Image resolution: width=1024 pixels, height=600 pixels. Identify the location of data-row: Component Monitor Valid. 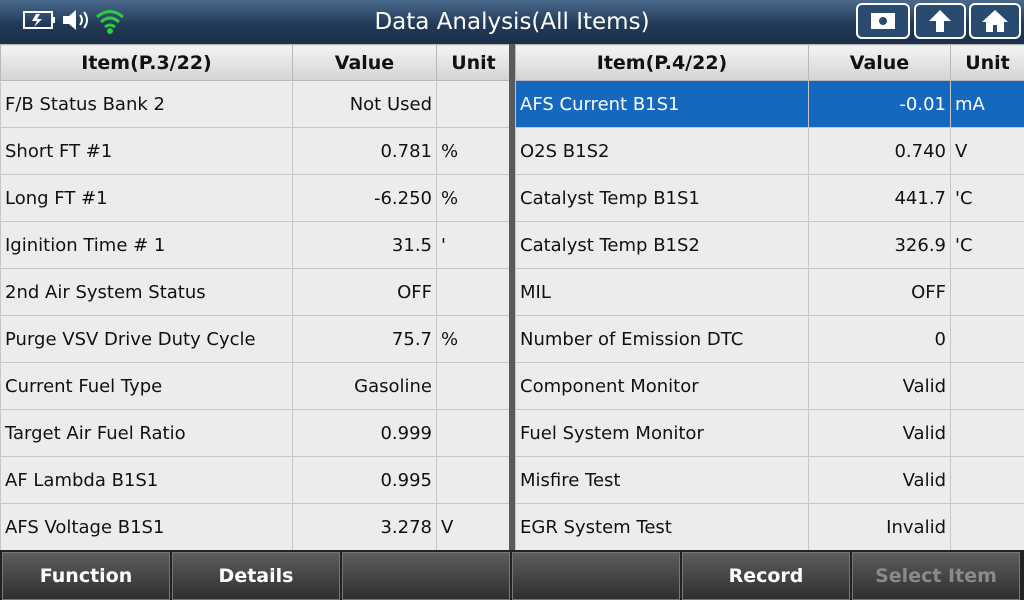
(769, 386).